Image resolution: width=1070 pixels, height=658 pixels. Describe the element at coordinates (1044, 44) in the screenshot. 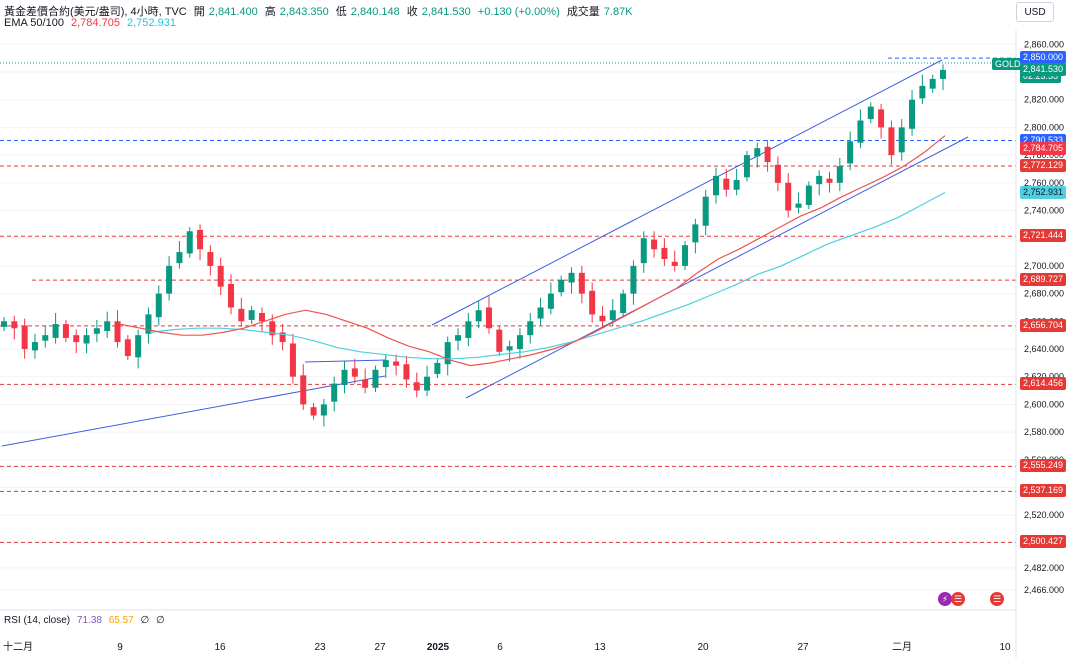

I see `y-tick-label: 2,860.000` at that location.